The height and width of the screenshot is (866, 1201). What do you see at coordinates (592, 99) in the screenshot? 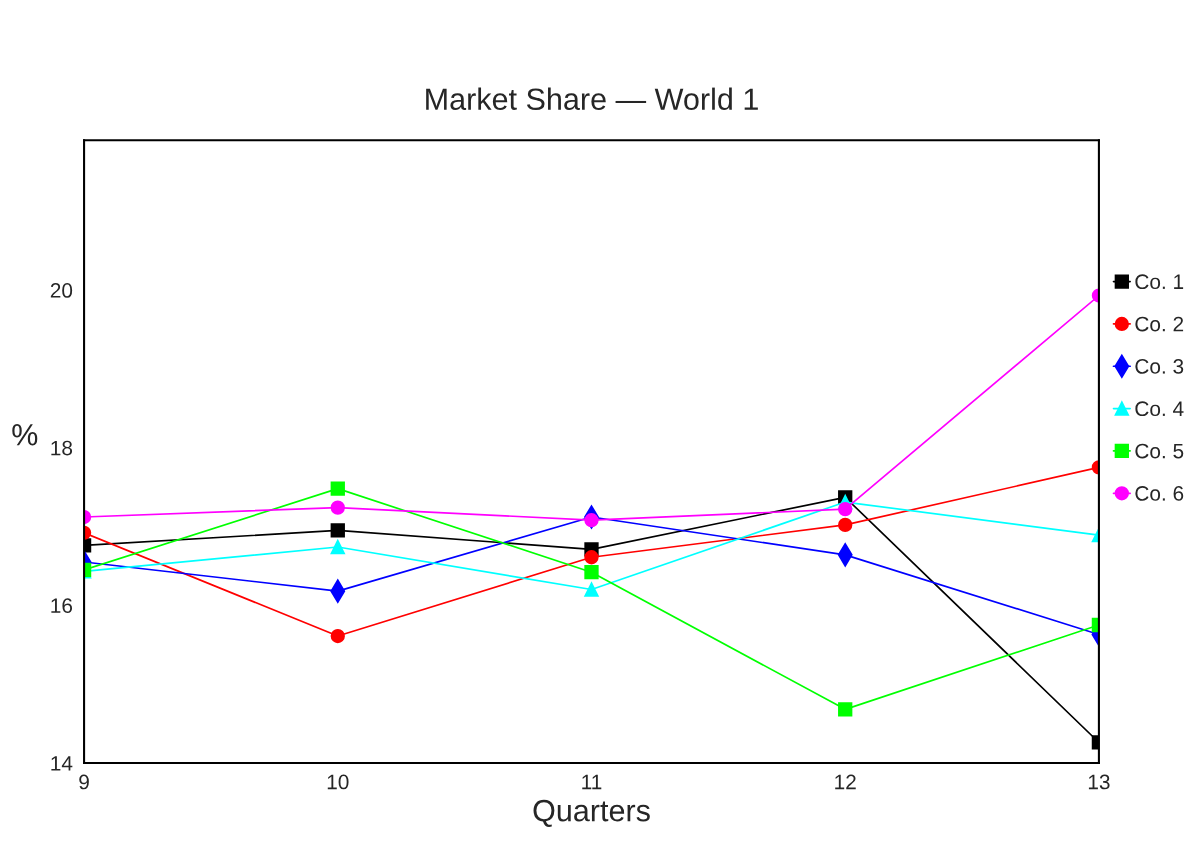
I see `chart-title: Market Share — World 1` at bounding box center [592, 99].